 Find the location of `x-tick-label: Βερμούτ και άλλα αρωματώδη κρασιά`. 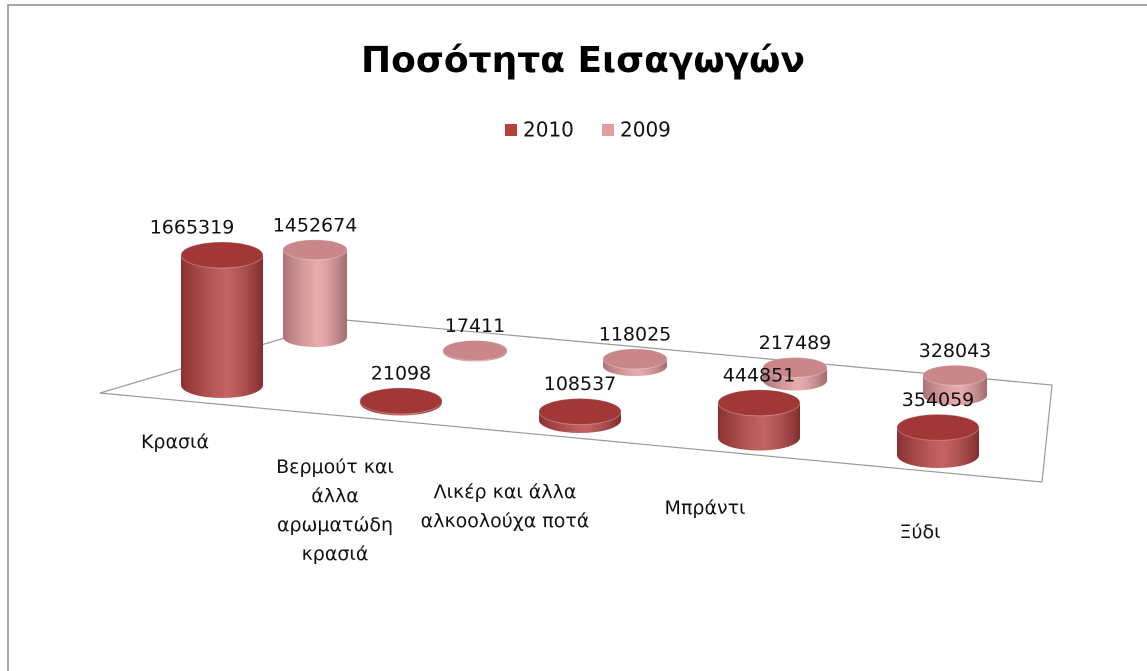

x-tick-label: Βερμούτ και άλλα αρωματώδη κρασιά is located at coordinates (335, 510).